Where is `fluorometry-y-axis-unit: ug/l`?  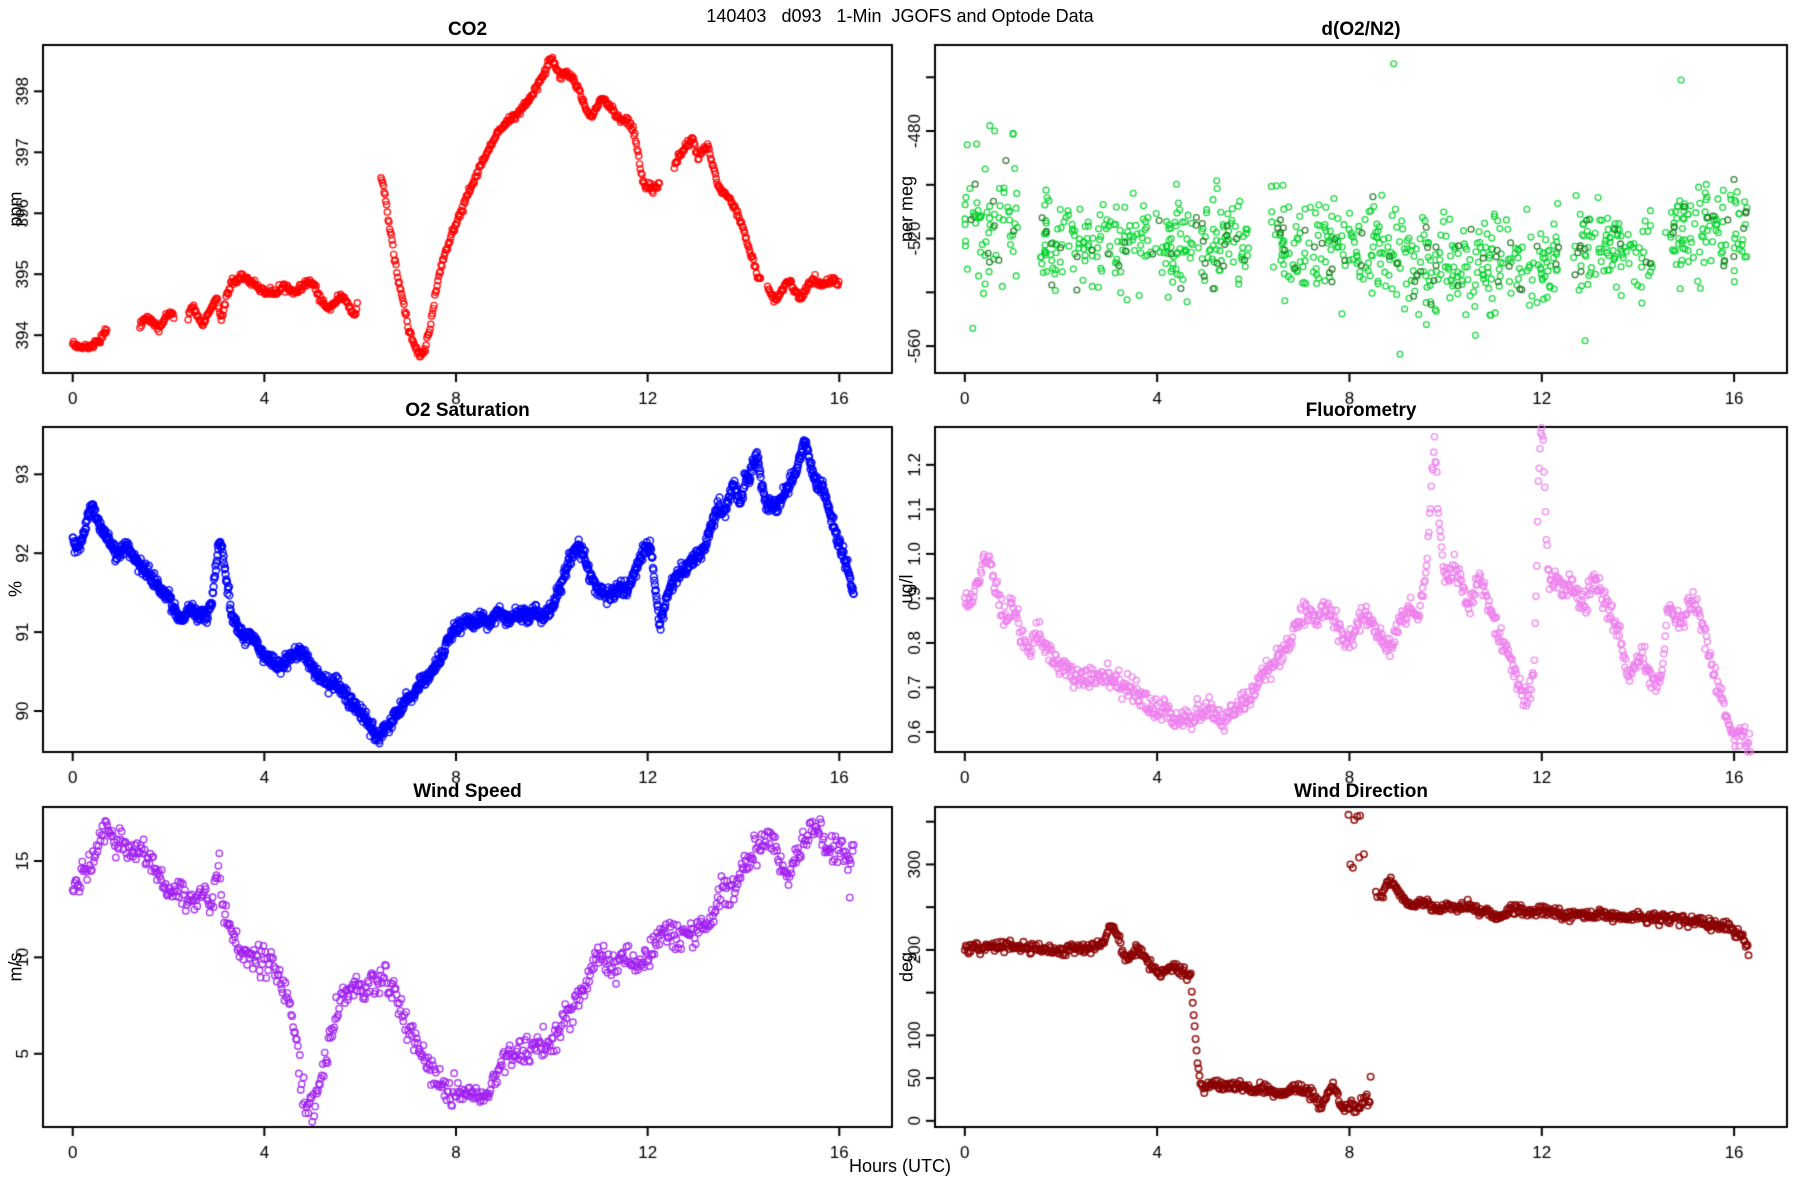 fluorometry-y-axis-unit: ug/l is located at coordinates (906, 589).